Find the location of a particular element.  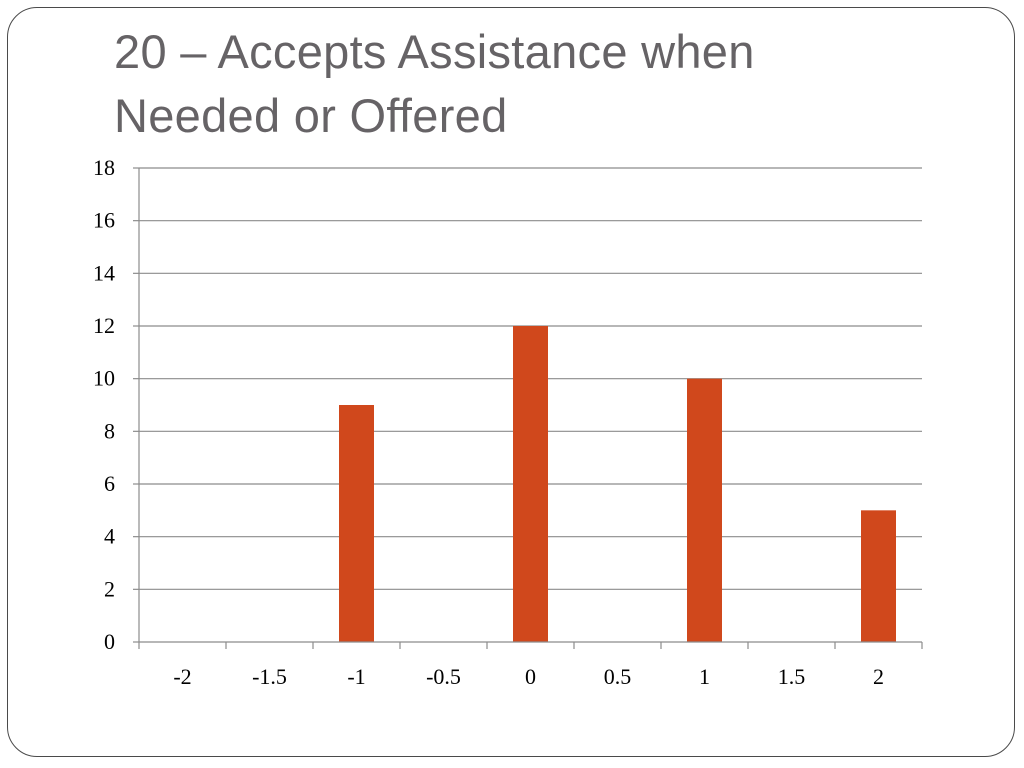

y-tick-label: 14 is located at coordinates (104, 272).